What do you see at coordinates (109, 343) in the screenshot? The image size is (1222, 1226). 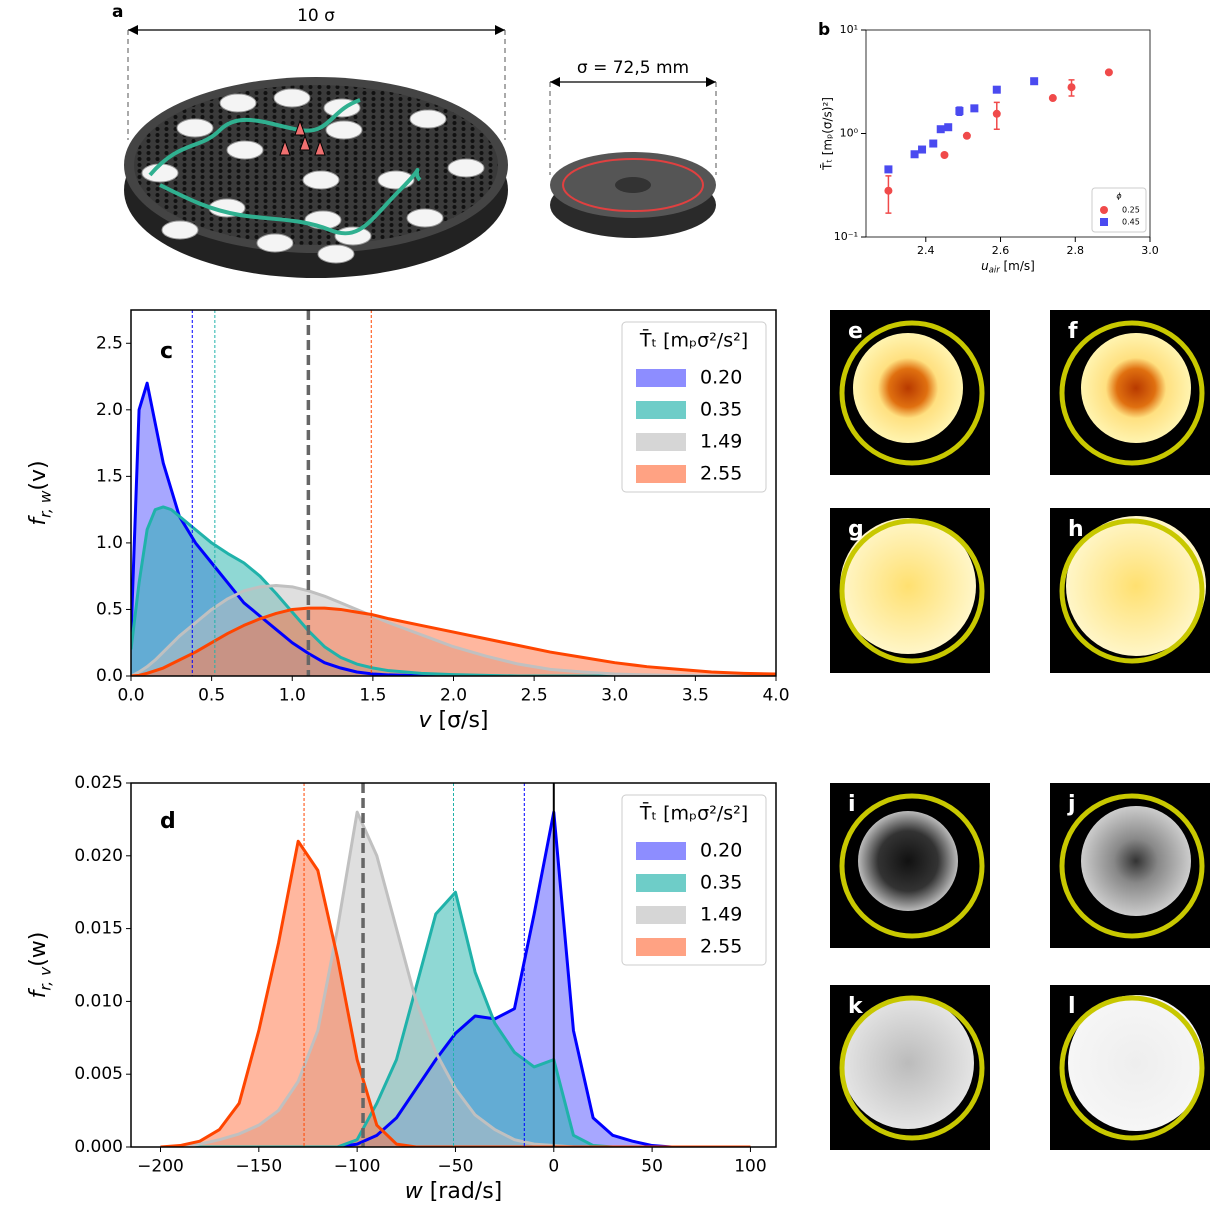 I see `y-tick-label: 2.5` at bounding box center [109, 343].